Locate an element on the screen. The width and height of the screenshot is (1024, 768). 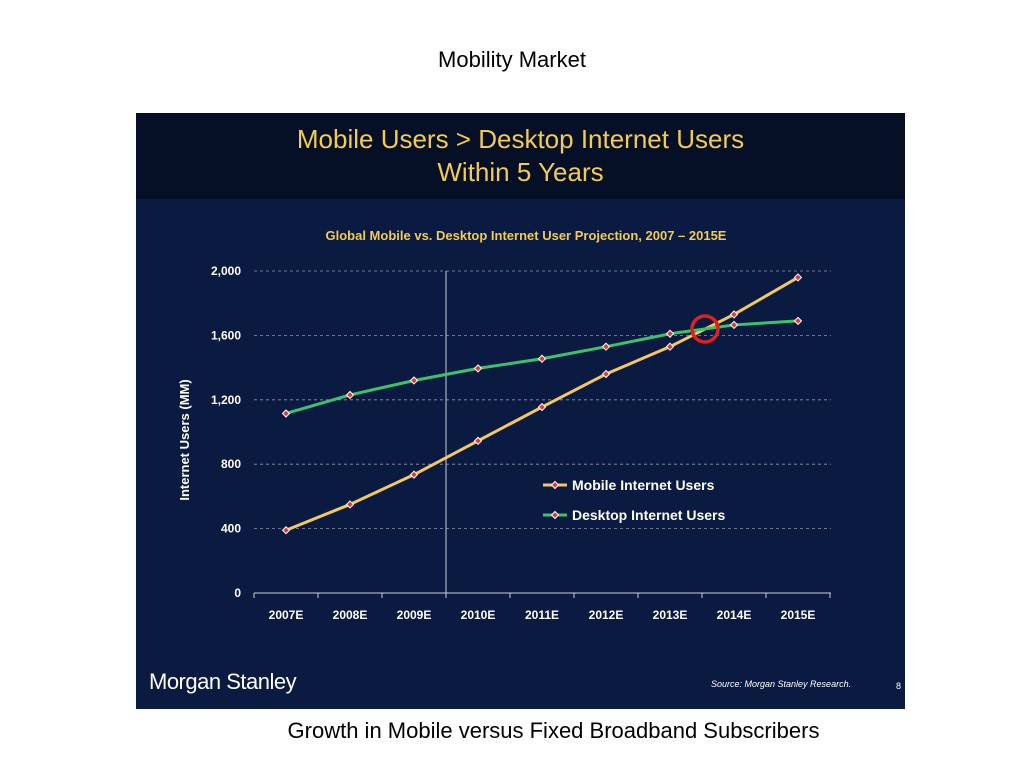
legend-label: Desktop Internet Users is located at coordinates (648, 515).